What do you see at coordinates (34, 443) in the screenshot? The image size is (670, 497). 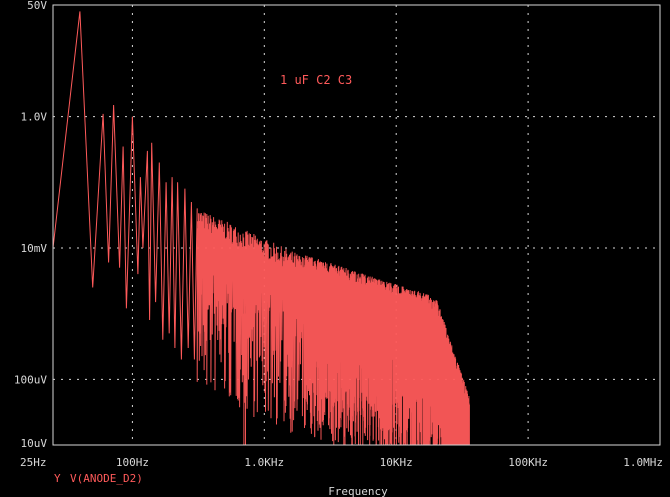 I see `y-tick-label: 10uV` at bounding box center [34, 443].